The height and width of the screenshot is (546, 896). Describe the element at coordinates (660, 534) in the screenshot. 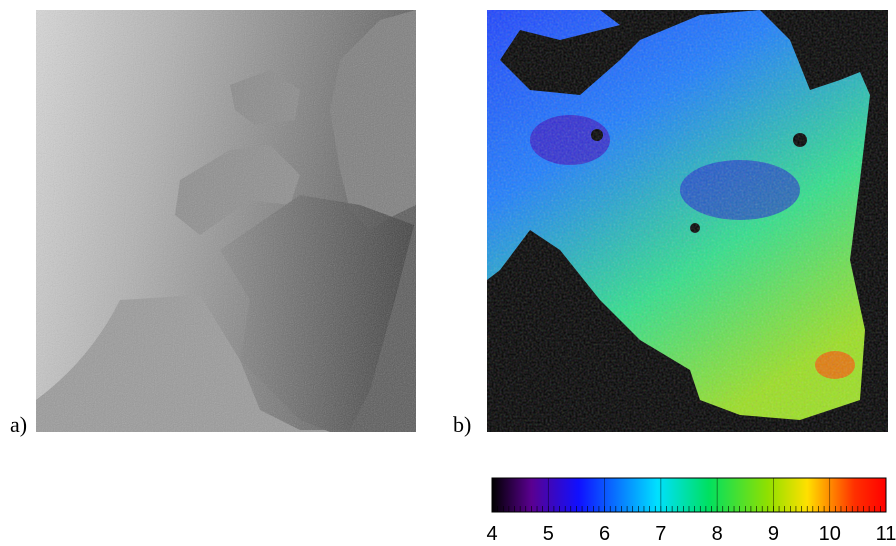

I see `colorbar-tick-label: 7` at that location.